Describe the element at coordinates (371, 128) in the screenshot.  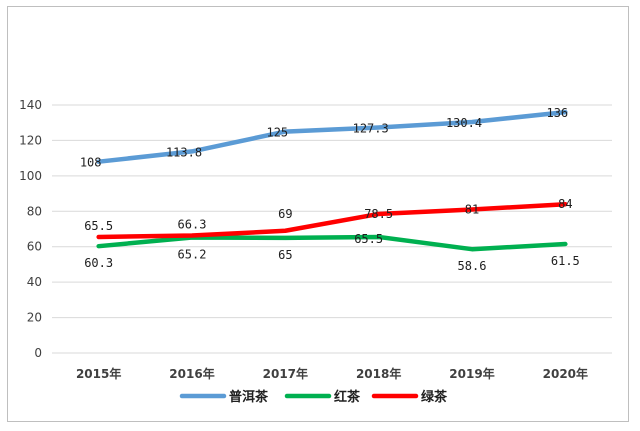
I see `data-label: 127.3` at that location.